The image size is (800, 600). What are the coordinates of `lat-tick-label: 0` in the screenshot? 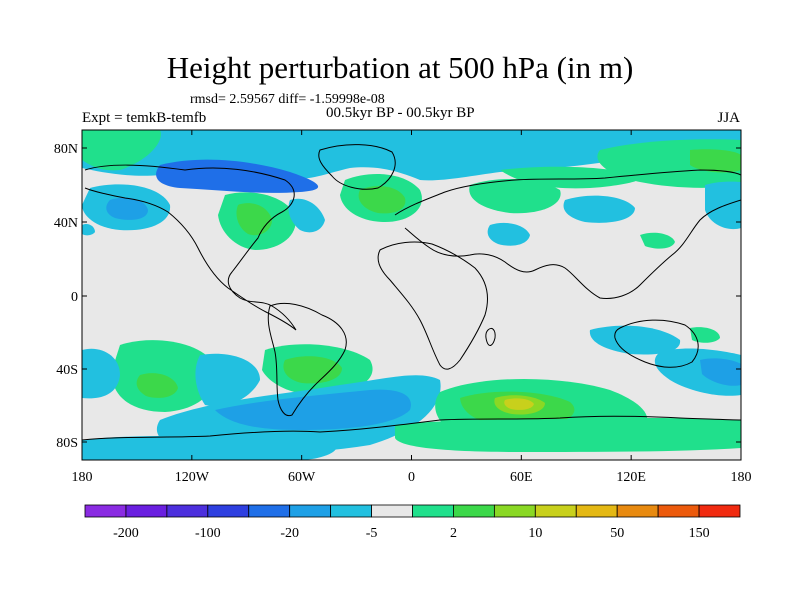 It's located at (74, 297).